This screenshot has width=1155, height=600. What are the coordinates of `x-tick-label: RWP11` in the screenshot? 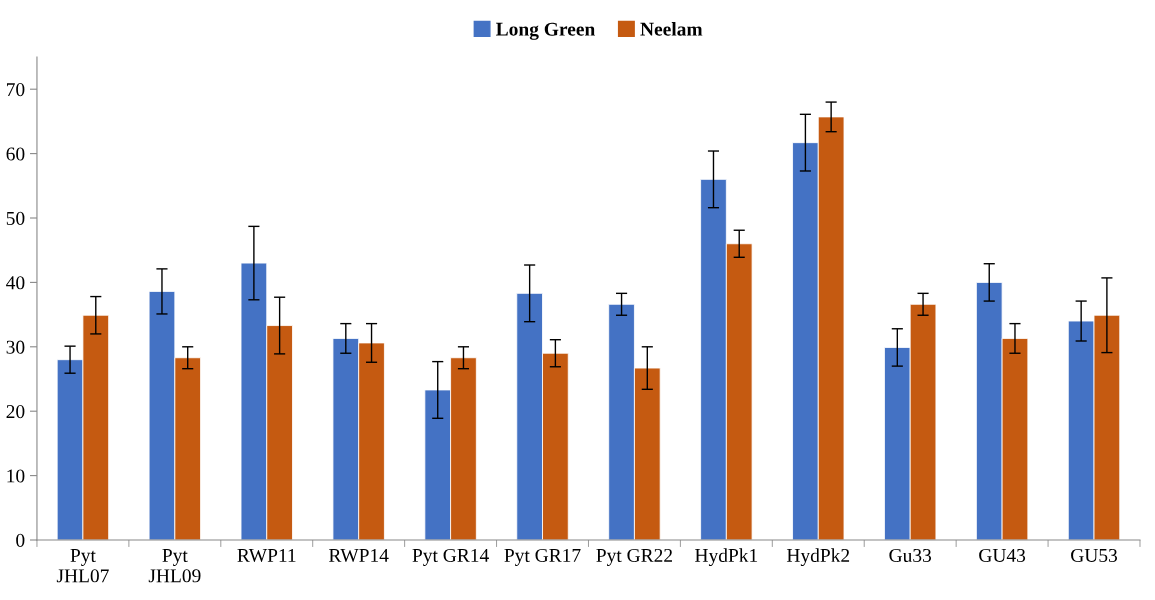 It's located at (266, 555).